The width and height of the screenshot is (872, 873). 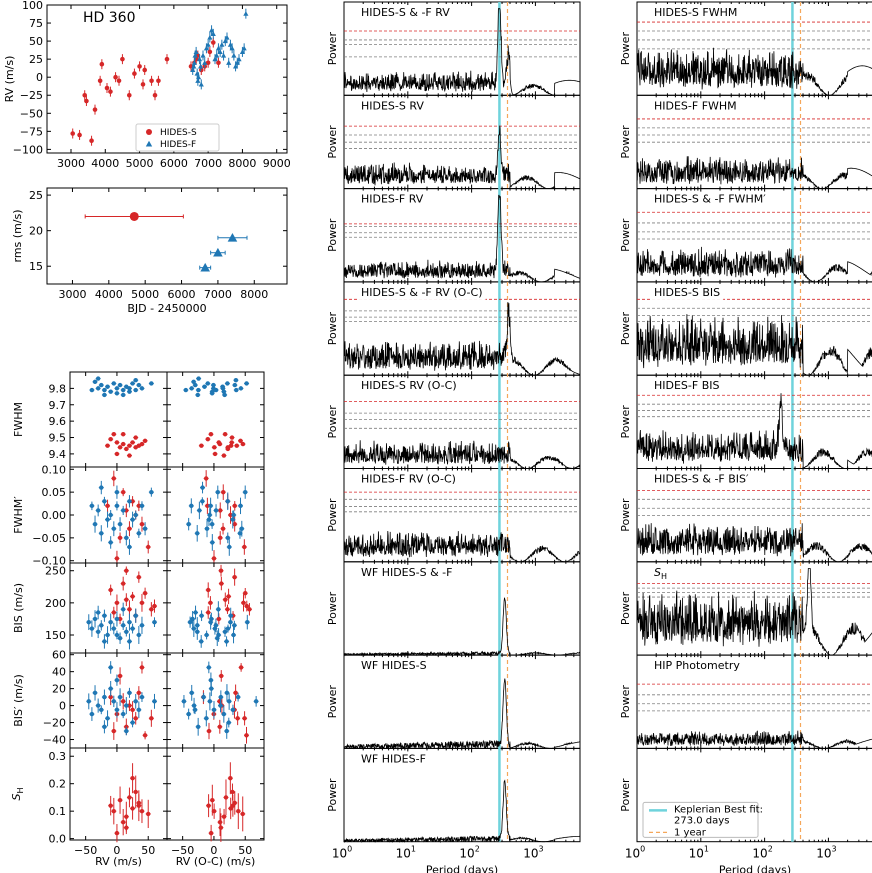 What do you see at coordinates (695, 12) in the screenshot?
I see `periodogram-title: HIDES-S FWHM` at bounding box center [695, 12].